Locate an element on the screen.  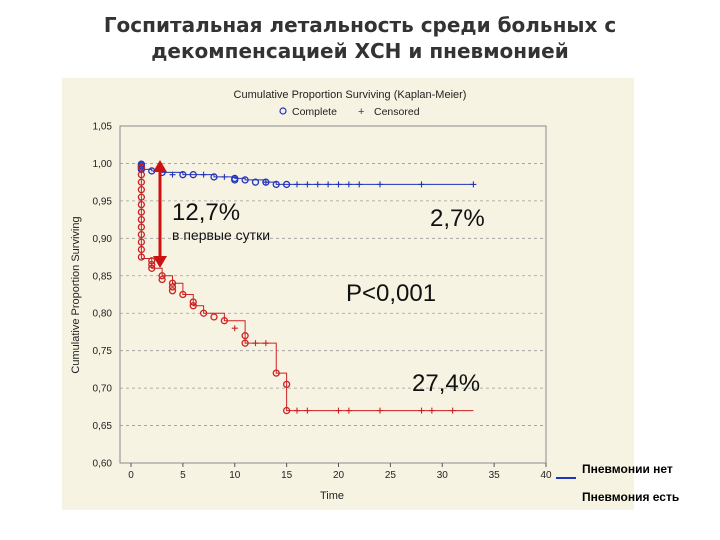
x-tick-label: 0 is located at coordinates (131, 475).